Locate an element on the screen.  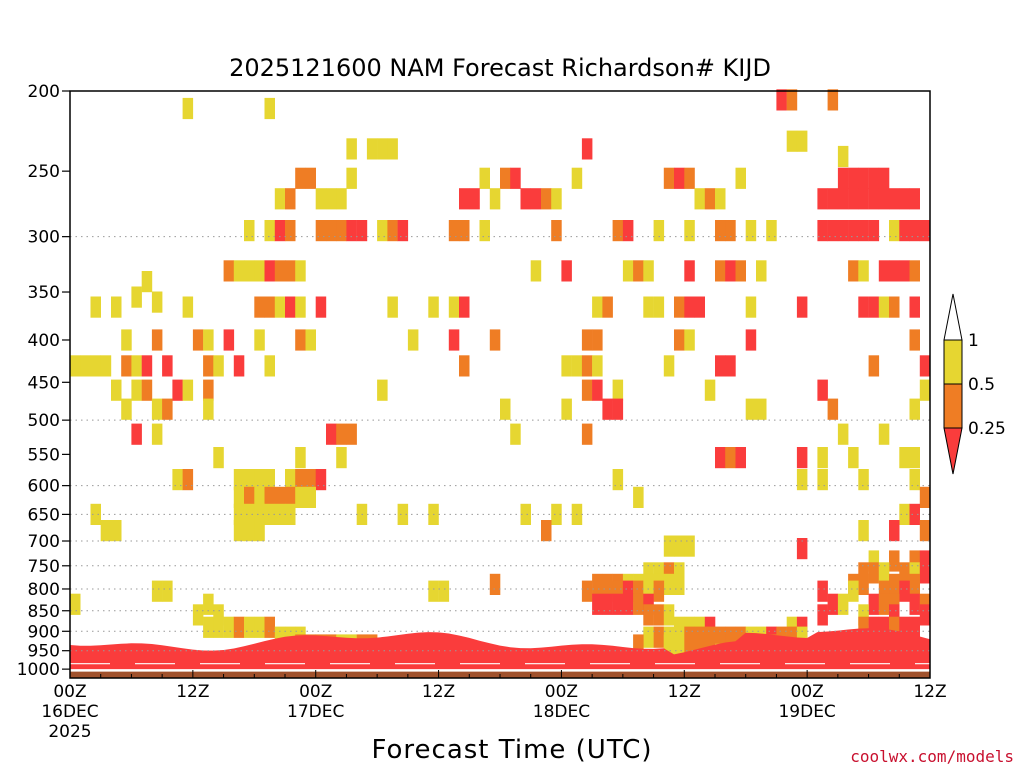
y-tick-label-700: 700 is located at coordinates (44, 542).